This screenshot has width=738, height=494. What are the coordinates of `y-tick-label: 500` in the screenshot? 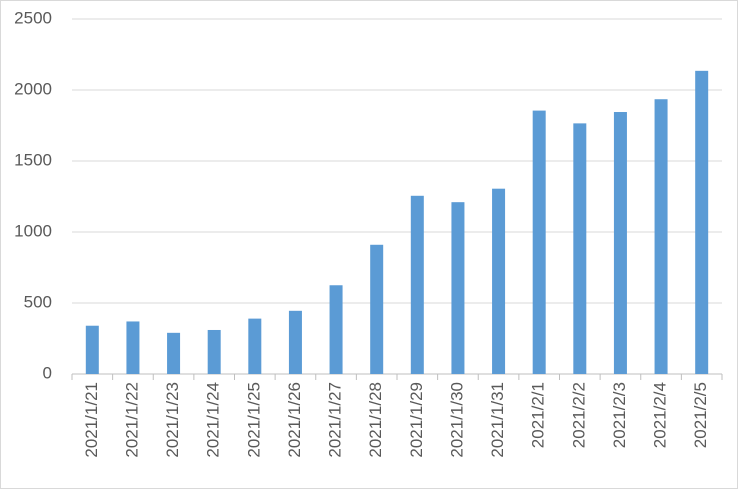 It's located at (38, 301).